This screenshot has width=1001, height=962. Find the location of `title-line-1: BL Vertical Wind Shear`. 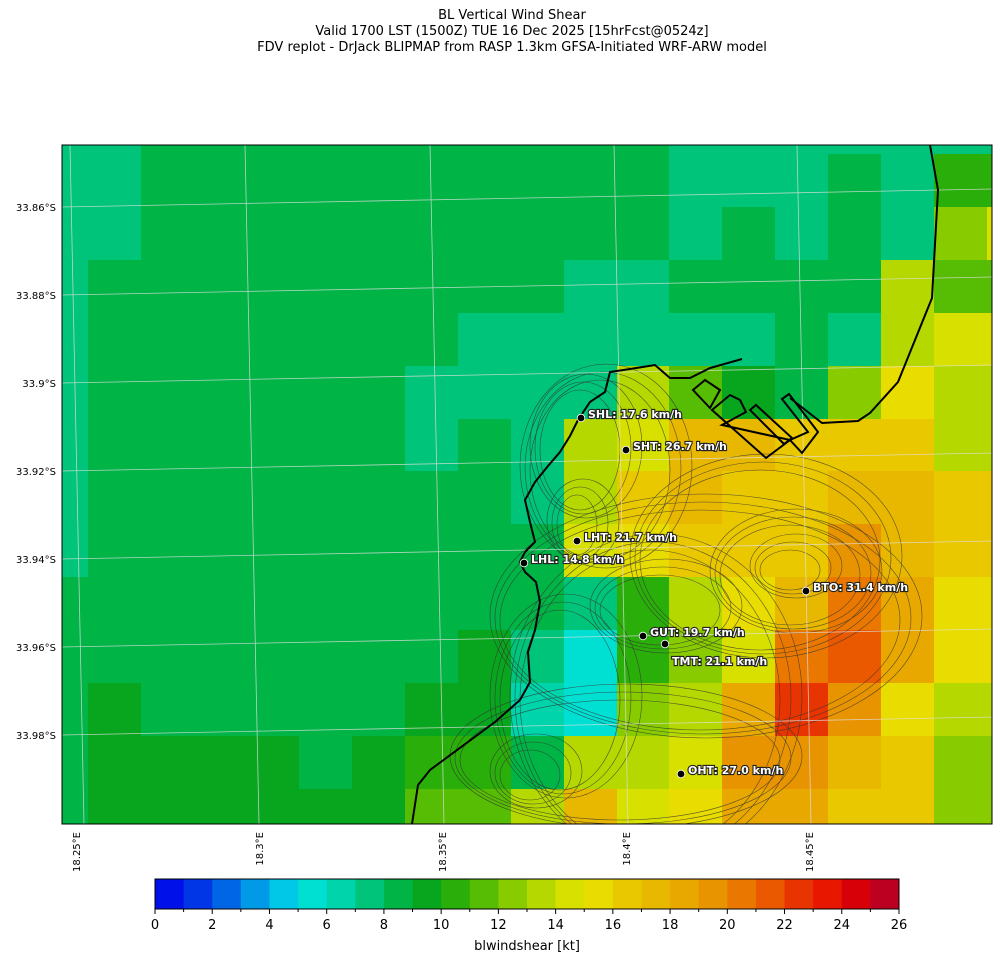

title-line-1: BL Vertical Wind Shear is located at coordinates (512, 15).